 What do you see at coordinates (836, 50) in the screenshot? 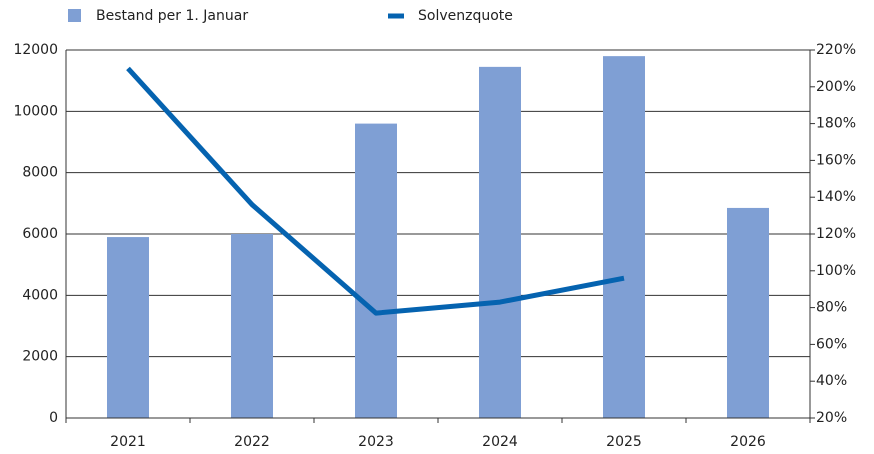
I see `y2-tick-label: 220%` at bounding box center [836, 50].